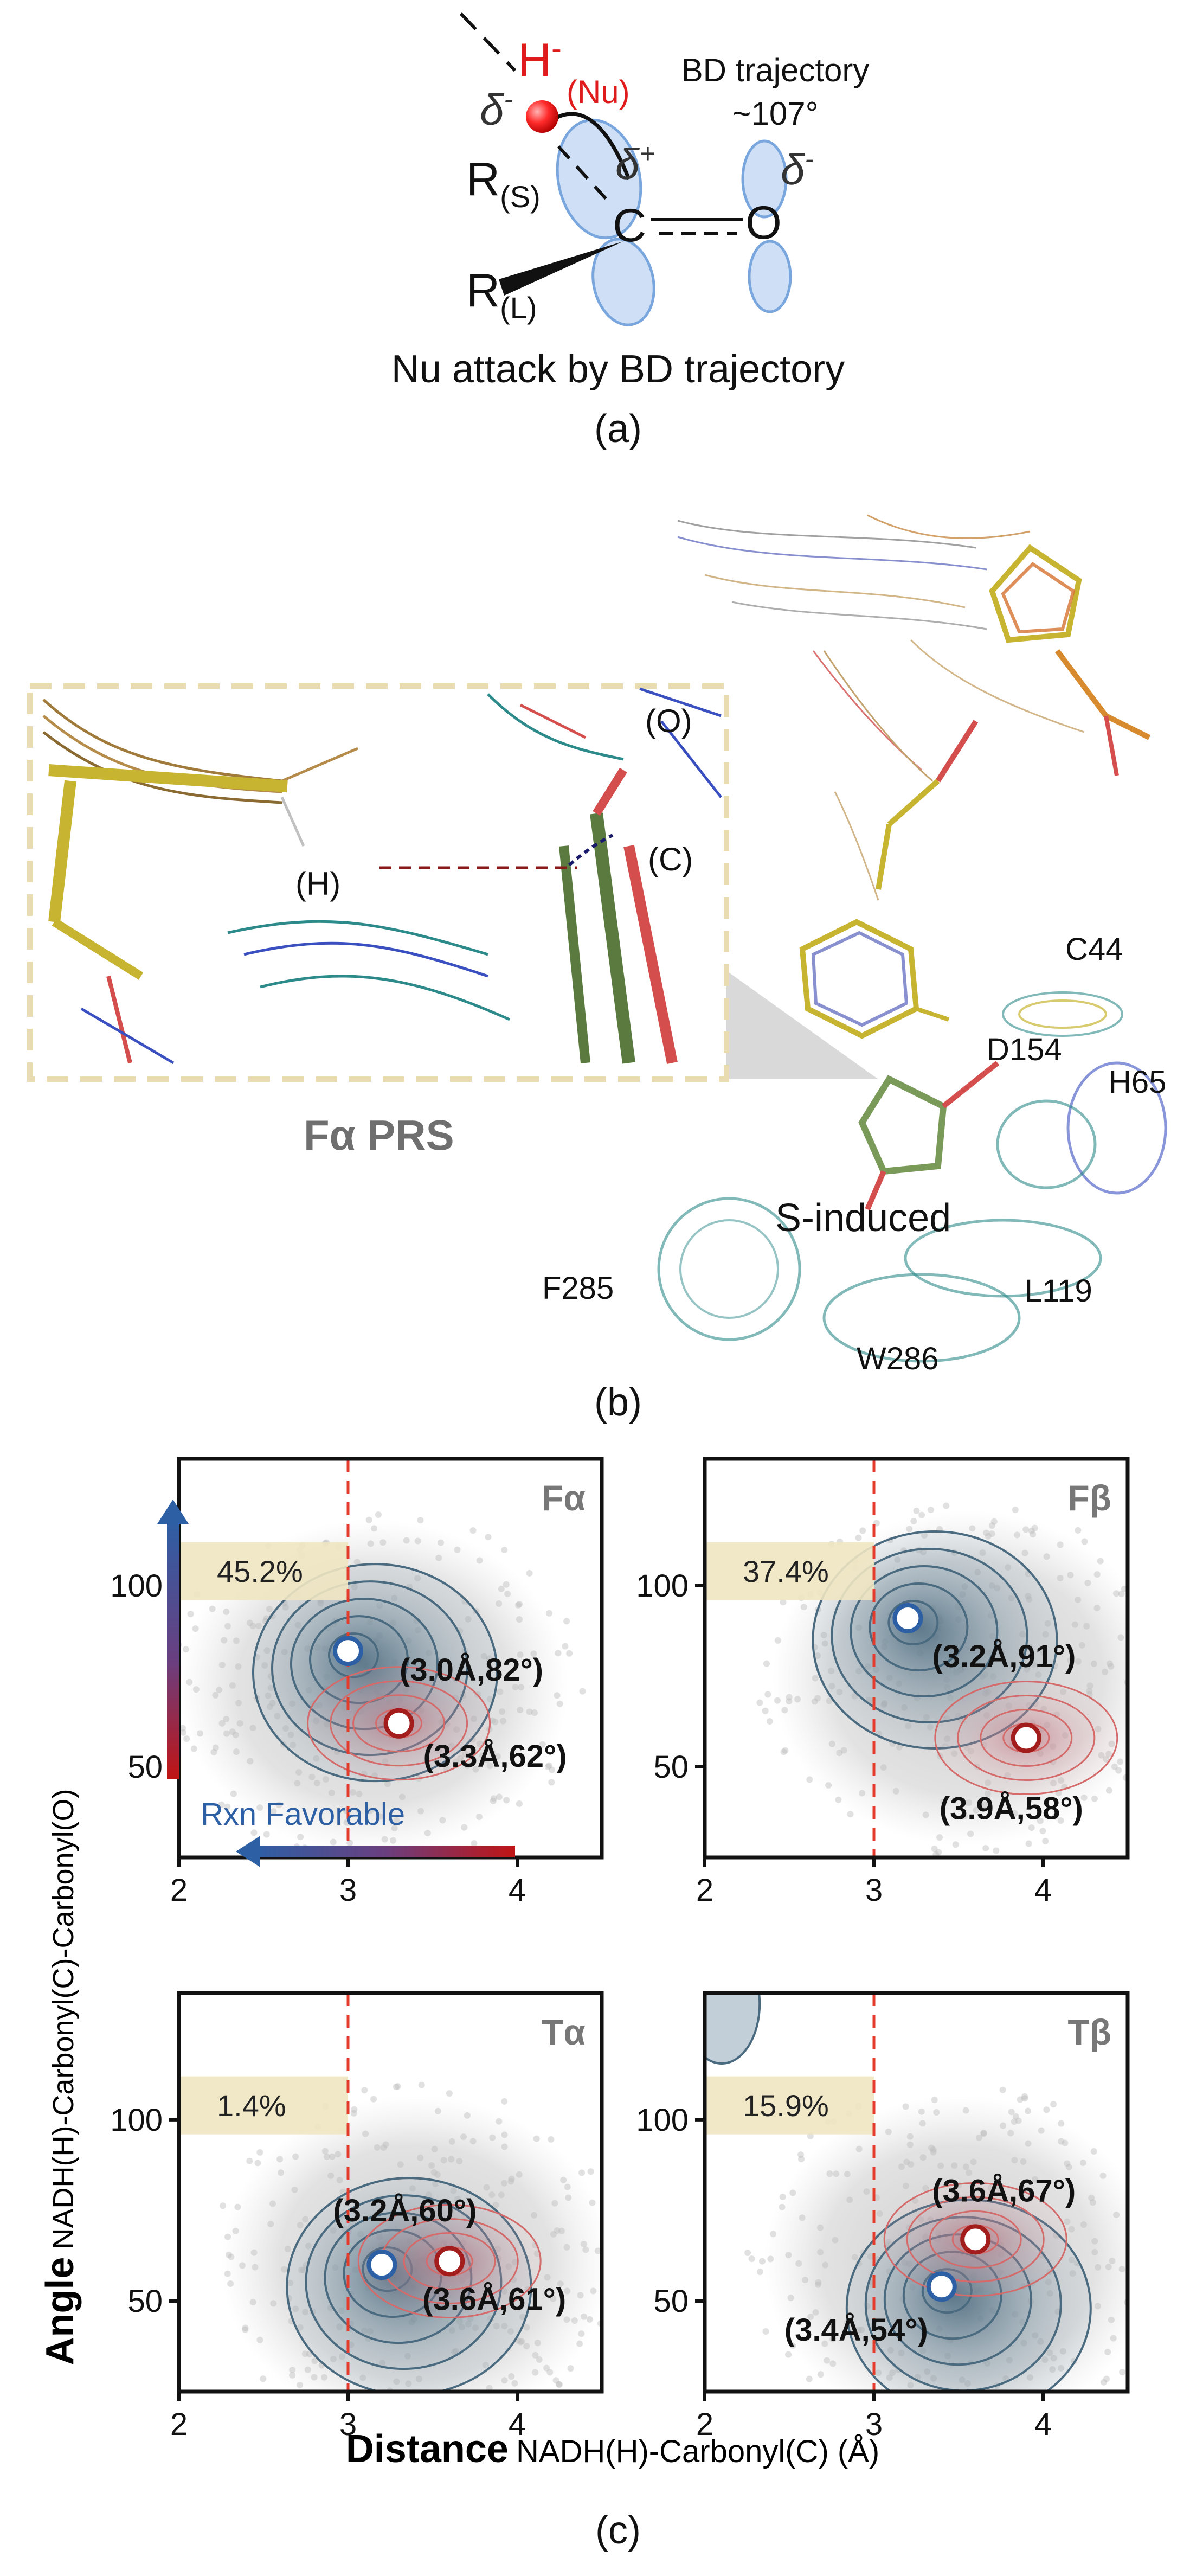 This screenshot has width=1190, height=2576. Describe the element at coordinates (348, 2424) in the screenshot. I see `x-tick-label: 3` at that location.